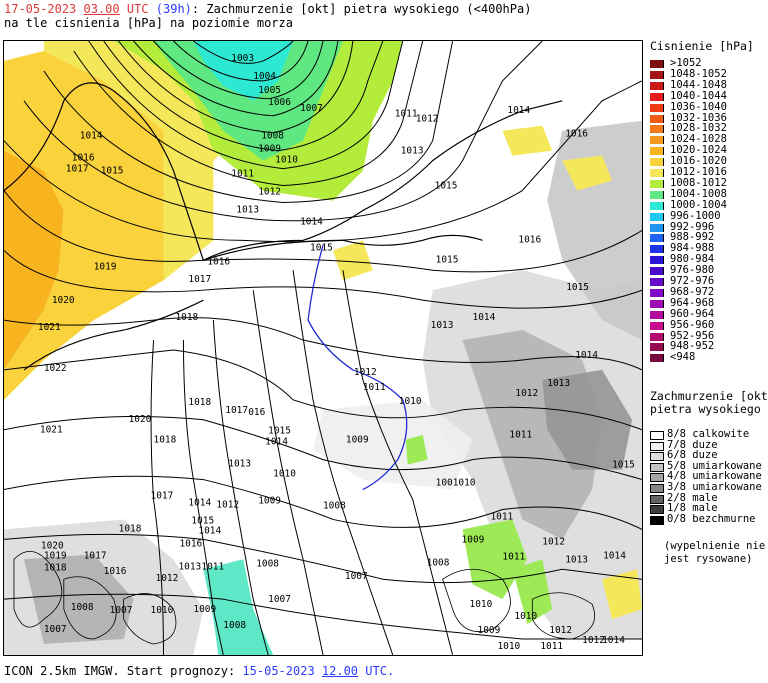  Describe the element at coordinates (83, 158) in the screenshot. I see `isobar-label: 1016` at that location.